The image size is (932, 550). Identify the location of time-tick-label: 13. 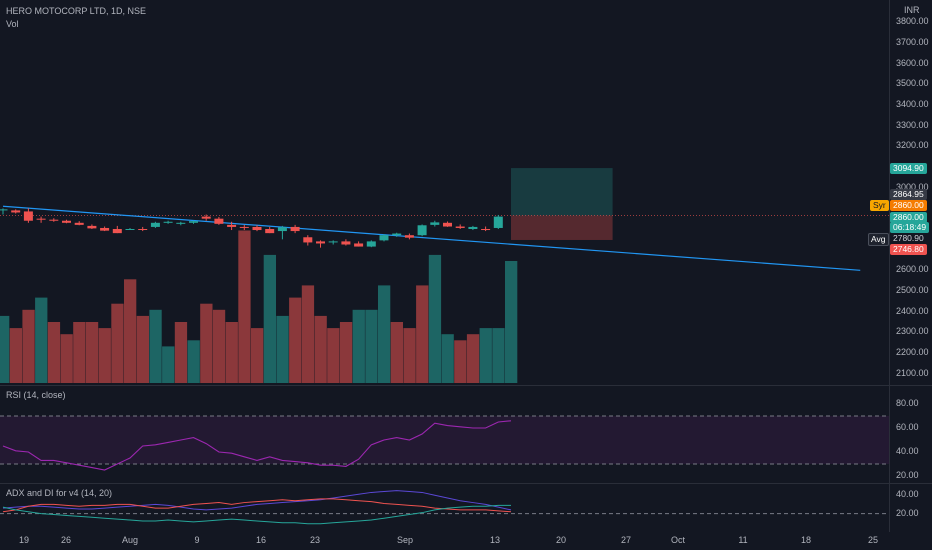
(494, 540).